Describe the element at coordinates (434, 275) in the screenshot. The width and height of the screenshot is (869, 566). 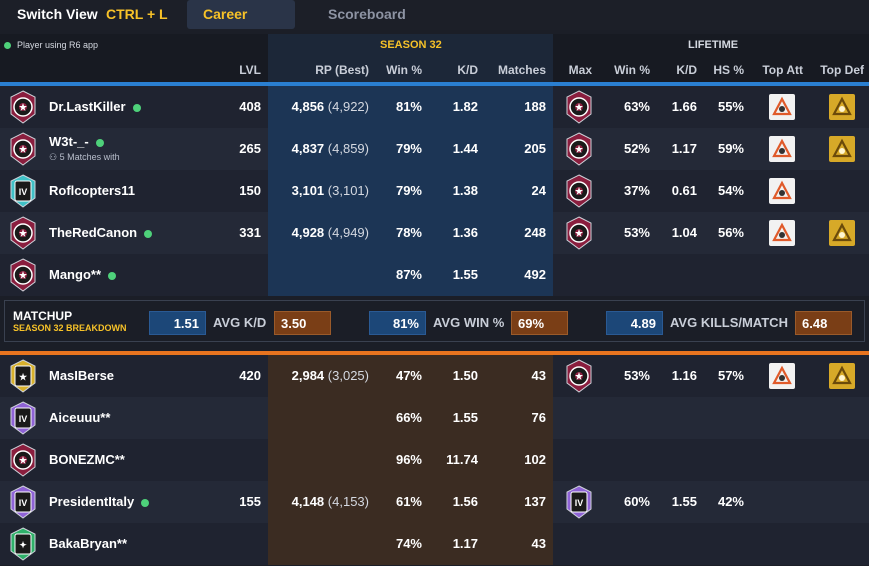
I see `team1-row: Mango** 87% 1.55 492` at that location.